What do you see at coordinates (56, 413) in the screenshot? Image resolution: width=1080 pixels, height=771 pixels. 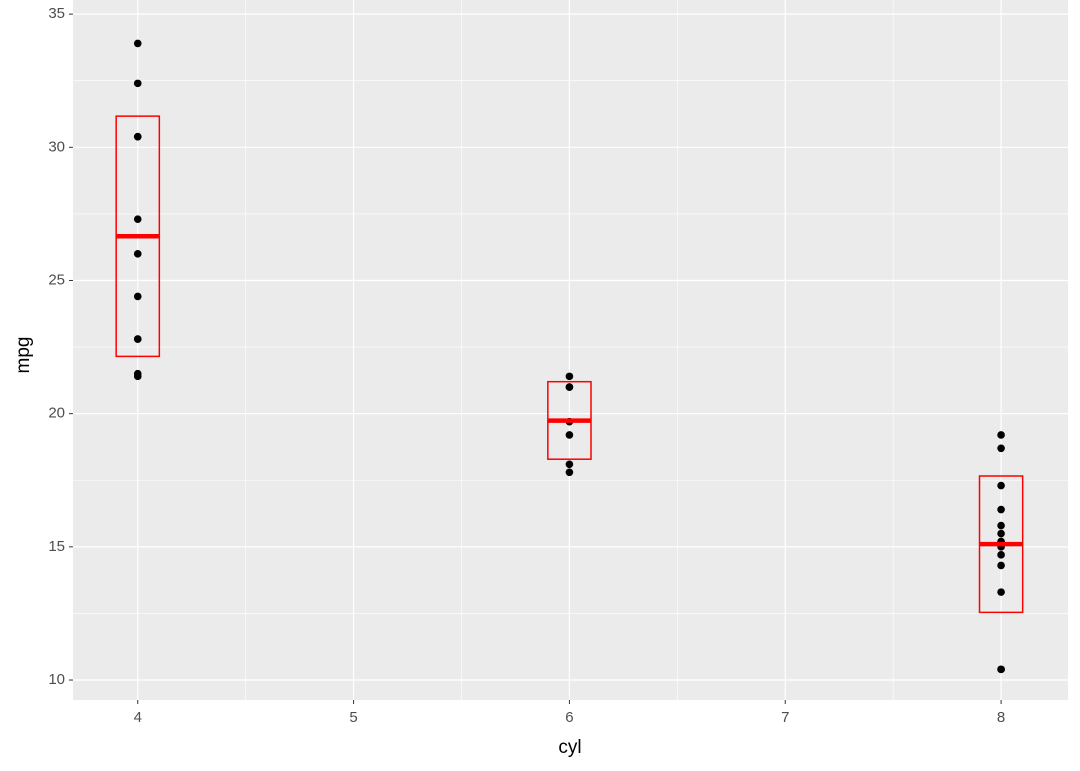 I see `y-tick-label: 20` at bounding box center [56, 413].